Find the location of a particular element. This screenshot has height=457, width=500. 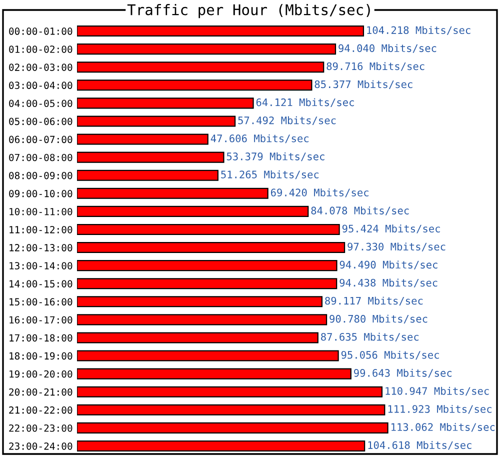

y-tick-label: 05:00-06:00 is located at coordinates (40, 122).